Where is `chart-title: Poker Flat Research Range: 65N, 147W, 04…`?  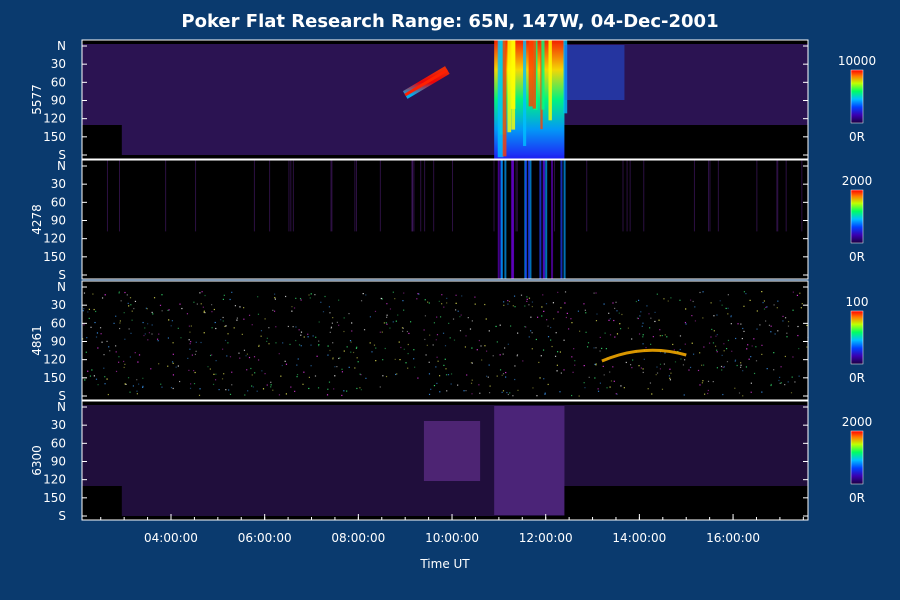 chart-title: Poker Flat Research Range: 65N, 147W, 04… is located at coordinates (449, 21).